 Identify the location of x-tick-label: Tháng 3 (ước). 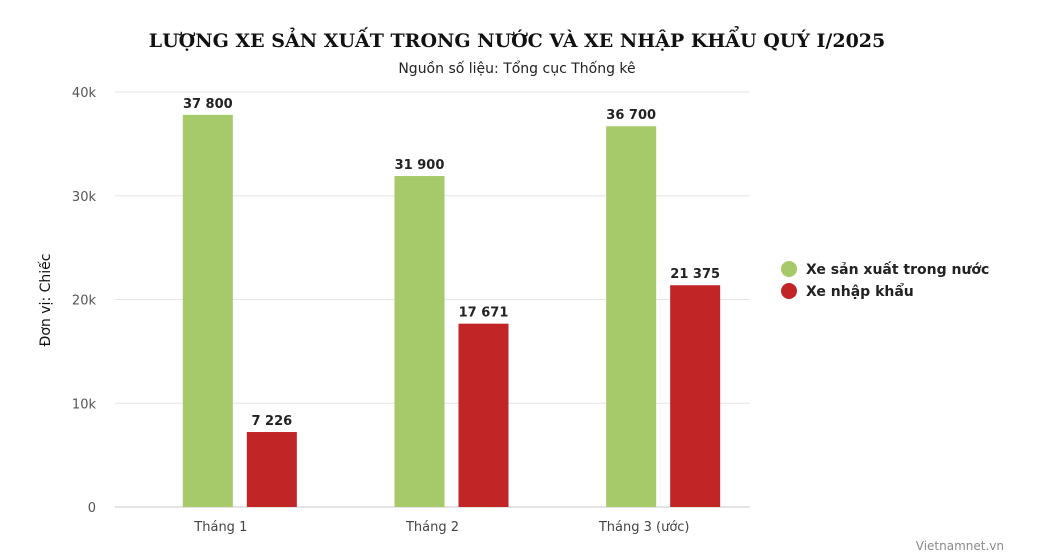
(644, 527).